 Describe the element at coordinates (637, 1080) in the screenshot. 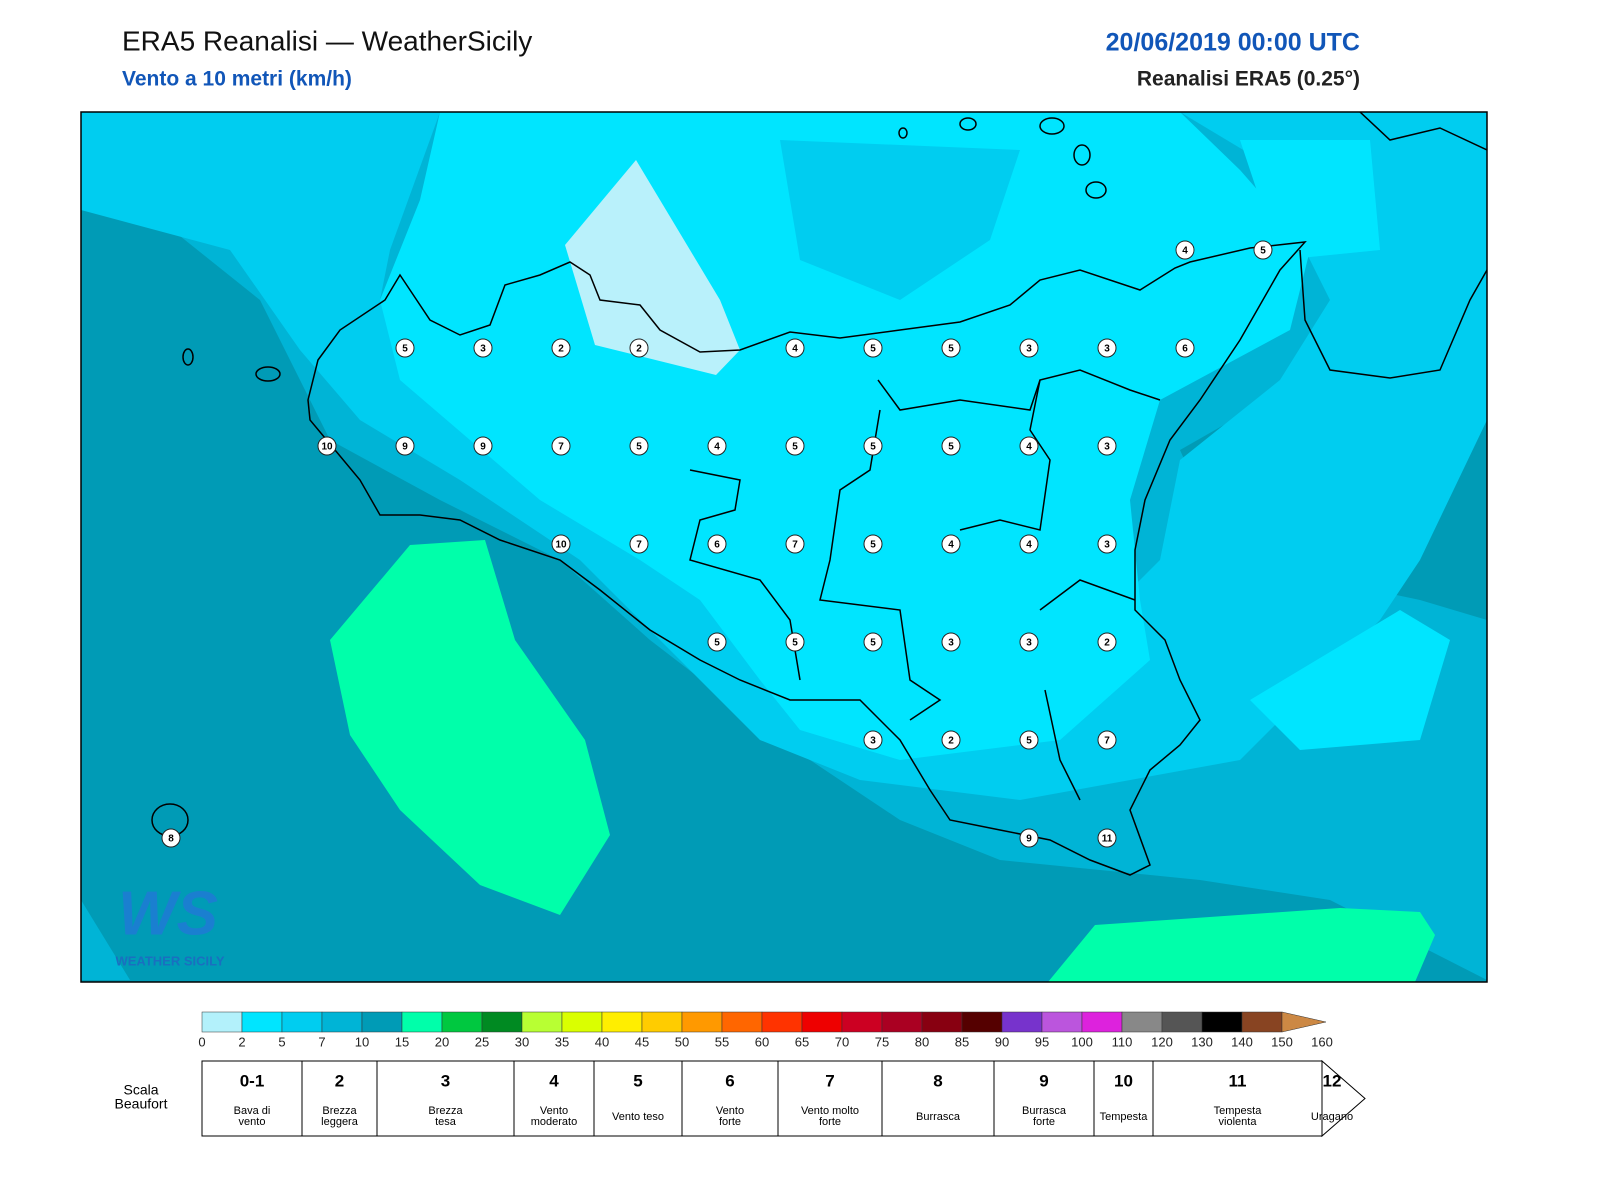

I see `beaufort-force: 5` at that location.